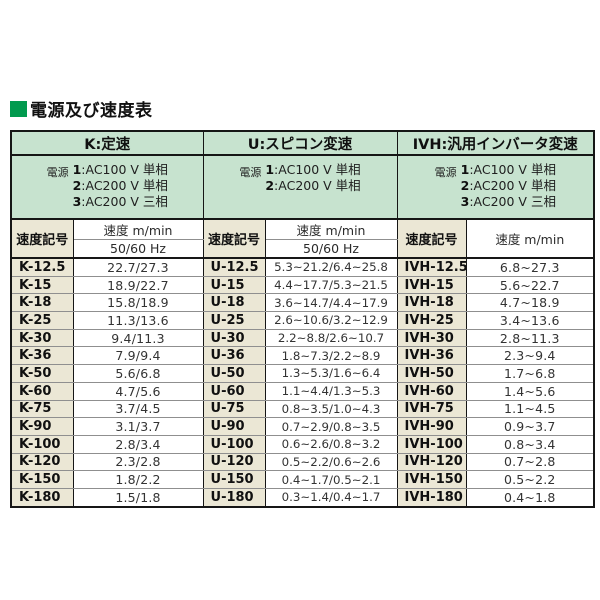 This screenshot has height=600, width=600. I want to click on speed-code-cell: K-75, so click(42, 409).